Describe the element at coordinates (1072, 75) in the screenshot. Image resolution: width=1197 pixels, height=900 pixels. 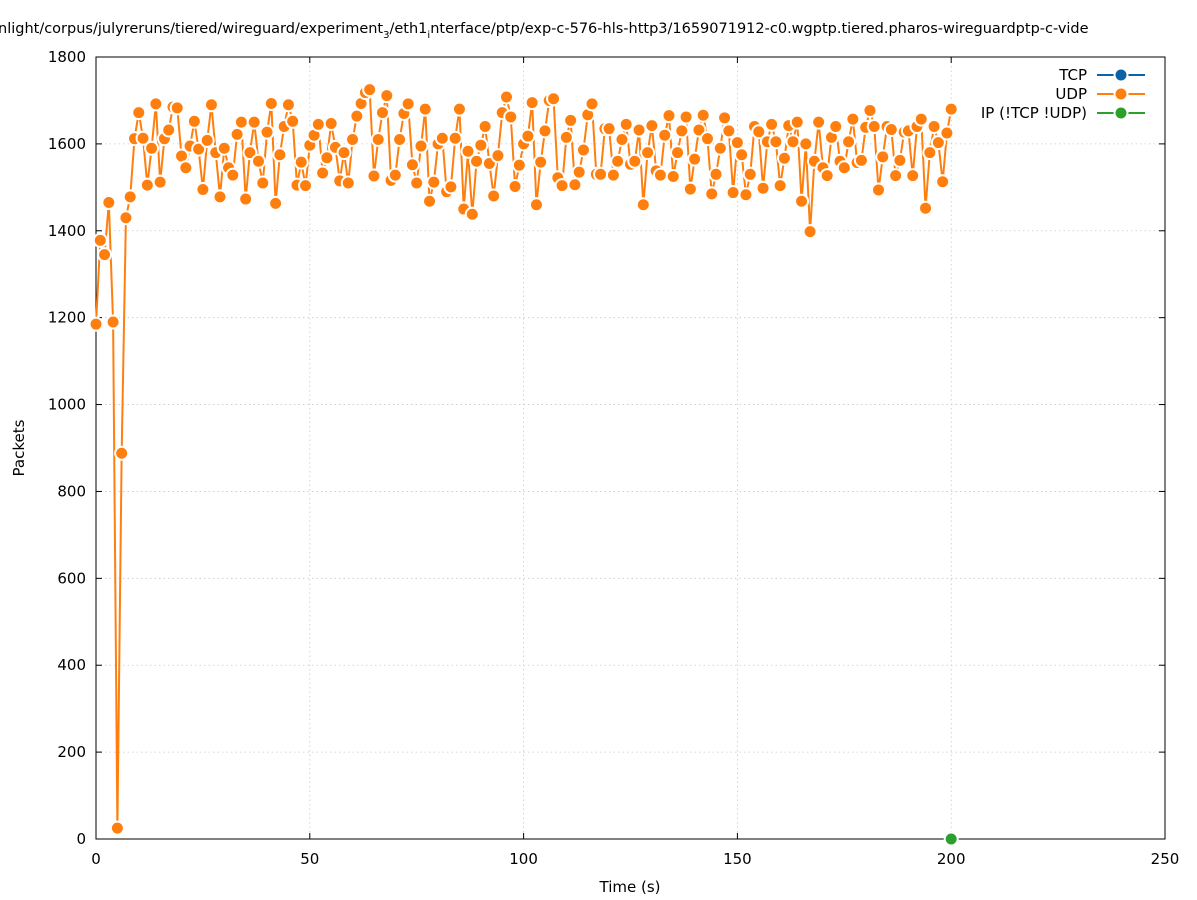
I see `legend-label: TCP` at that location.